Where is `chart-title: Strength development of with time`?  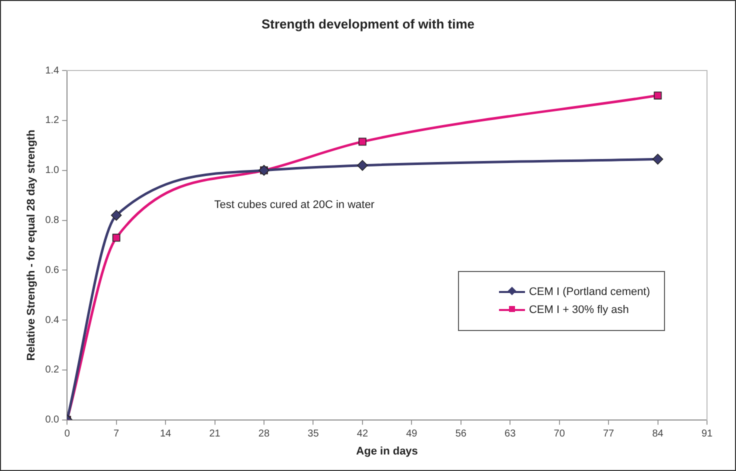
chart-title: Strength development of with time is located at coordinates (368, 24).